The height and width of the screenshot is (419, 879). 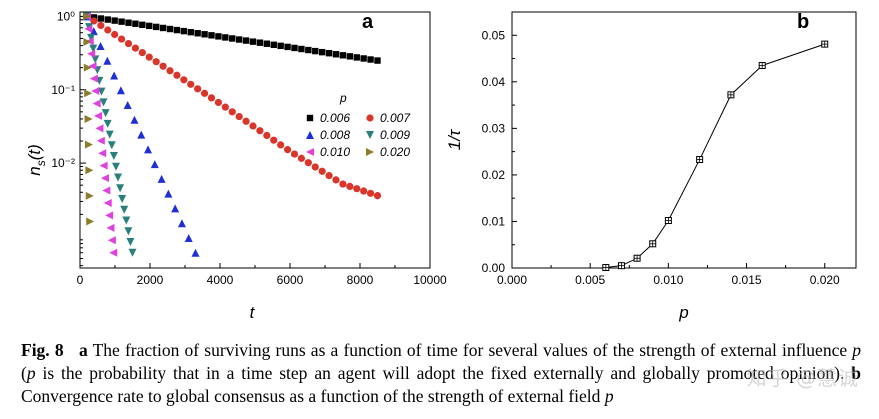 I want to click on watermark: 知乎 @慧诚, so click(x=802, y=378).